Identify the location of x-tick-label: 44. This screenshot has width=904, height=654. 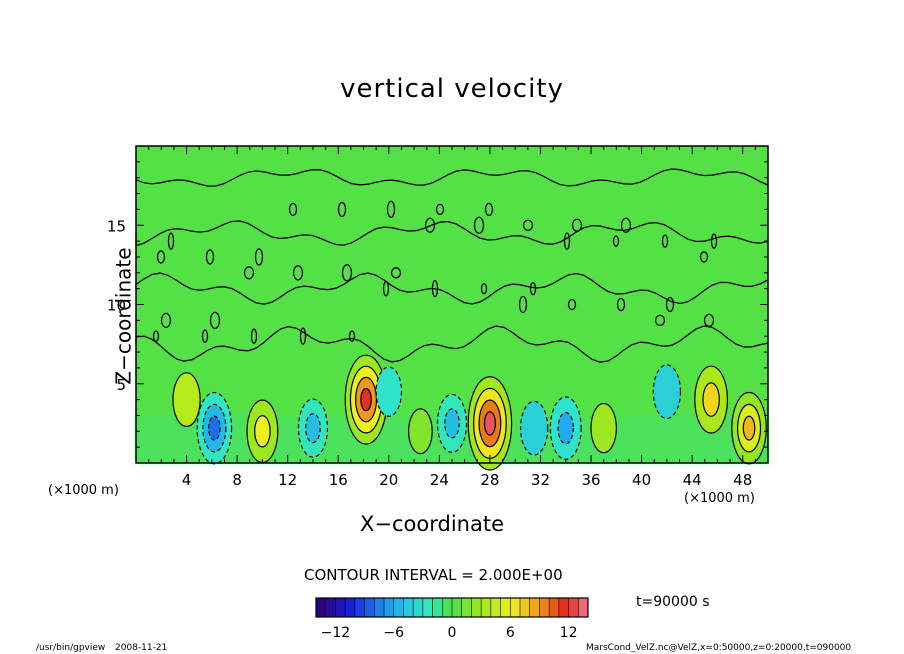
(692, 480).